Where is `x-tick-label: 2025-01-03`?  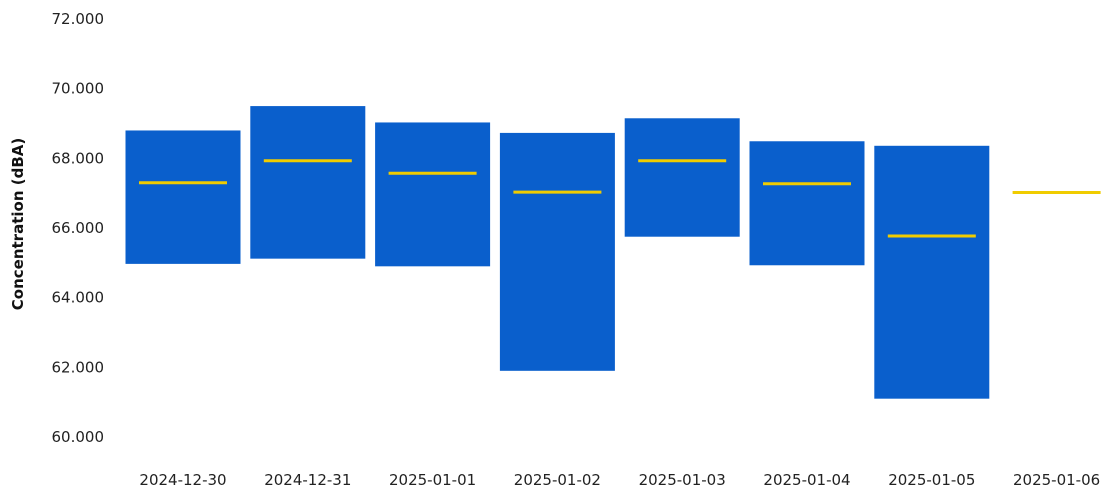 x-tick-label: 2025-01-03 is located at coordinates (682, 480).